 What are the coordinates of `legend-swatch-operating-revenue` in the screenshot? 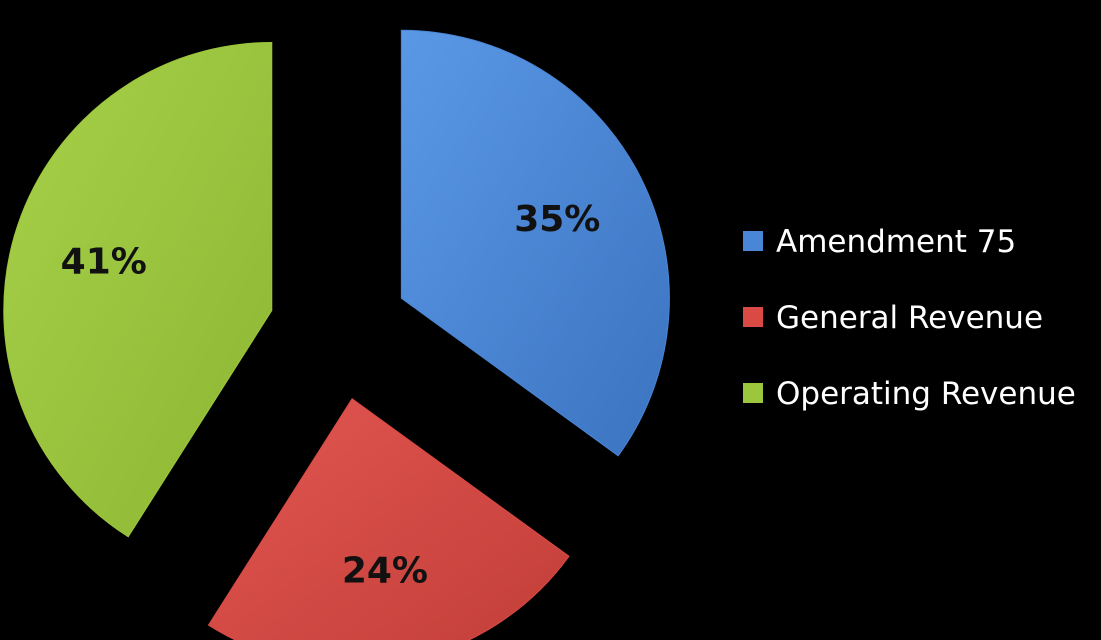 It's located at (753, 393).